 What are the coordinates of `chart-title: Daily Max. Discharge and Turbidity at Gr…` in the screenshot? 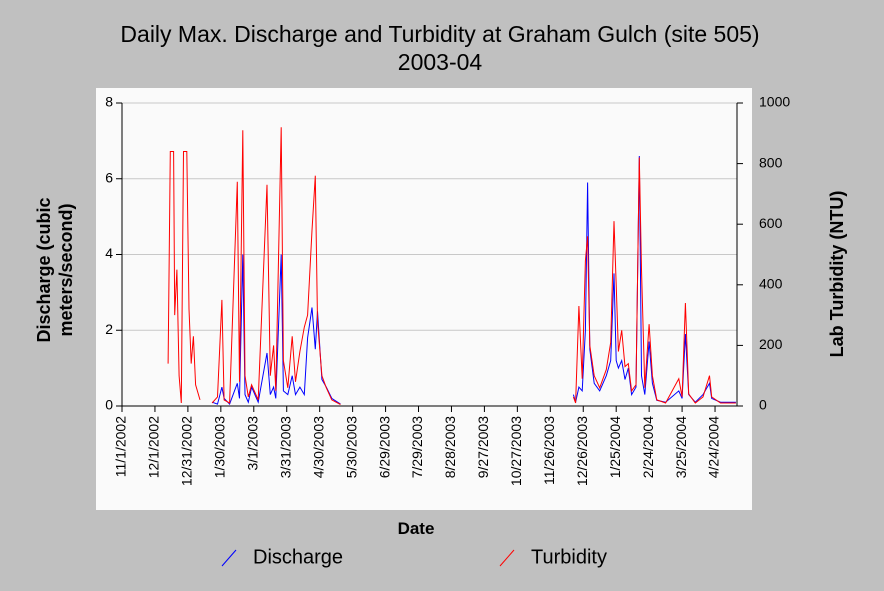 It's located at (440, 48).